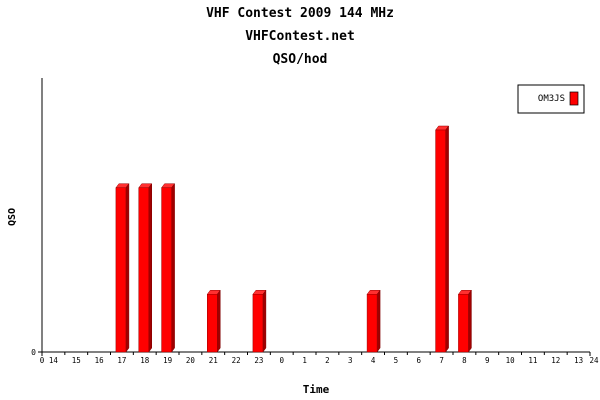 Image resolution: width=600 pixels, height=400 pixels. What do you see at coordinates (532, 360) in the screenshot?
I see `x-tick-label: 11` at bounding box center [532, 360].